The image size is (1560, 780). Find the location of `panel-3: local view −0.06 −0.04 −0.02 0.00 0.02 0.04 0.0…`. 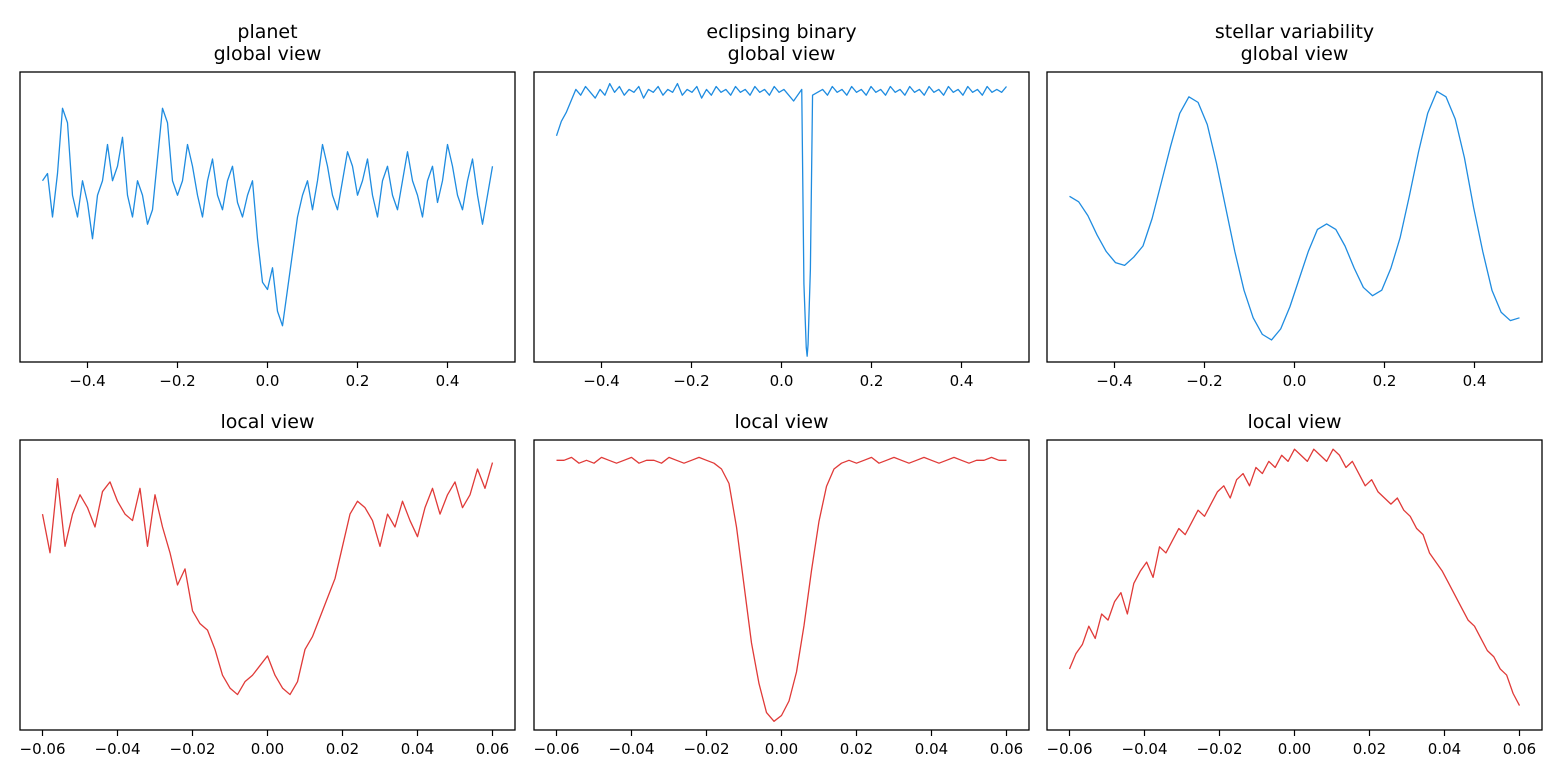

panel-3: local view −0.06 −0.04 −0.02 0.00 0.02 0.04 0.0… is located at coordinates (267, 584).